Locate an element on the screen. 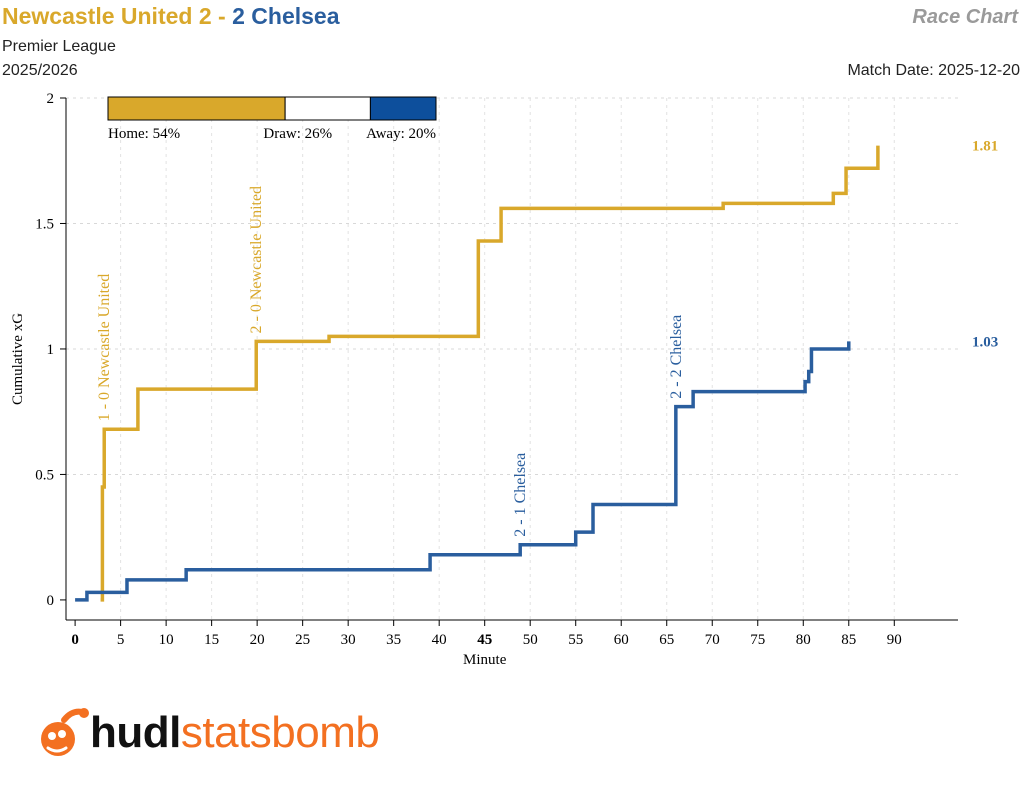  away-final-xg-label: 1.03 is located at coordinates (985, 342).